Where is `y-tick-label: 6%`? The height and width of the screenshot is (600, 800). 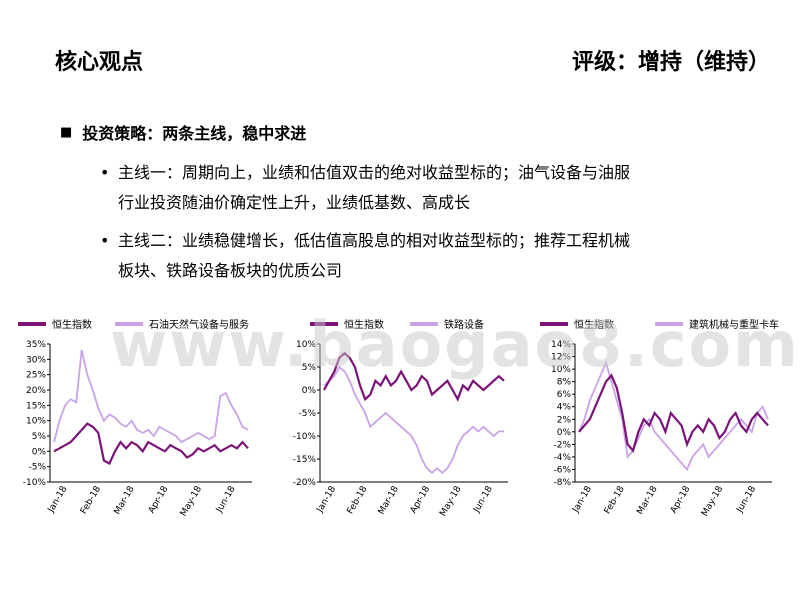
y-tick-label: 6% is located at coordinates (564, 395).